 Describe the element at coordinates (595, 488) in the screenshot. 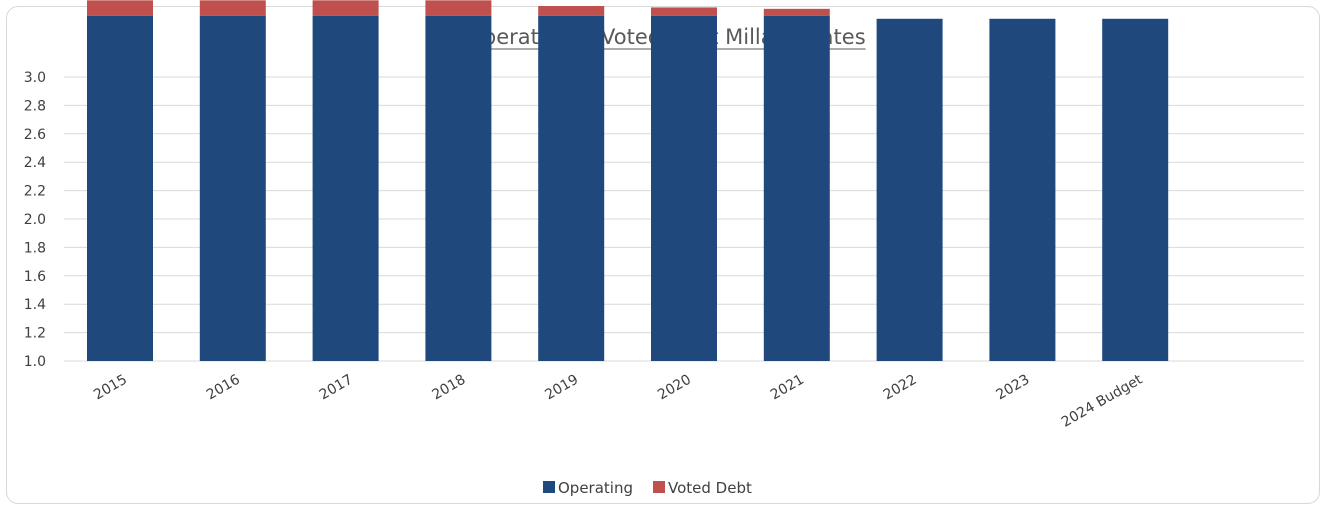

I see `legend-label: Operating` at that location.